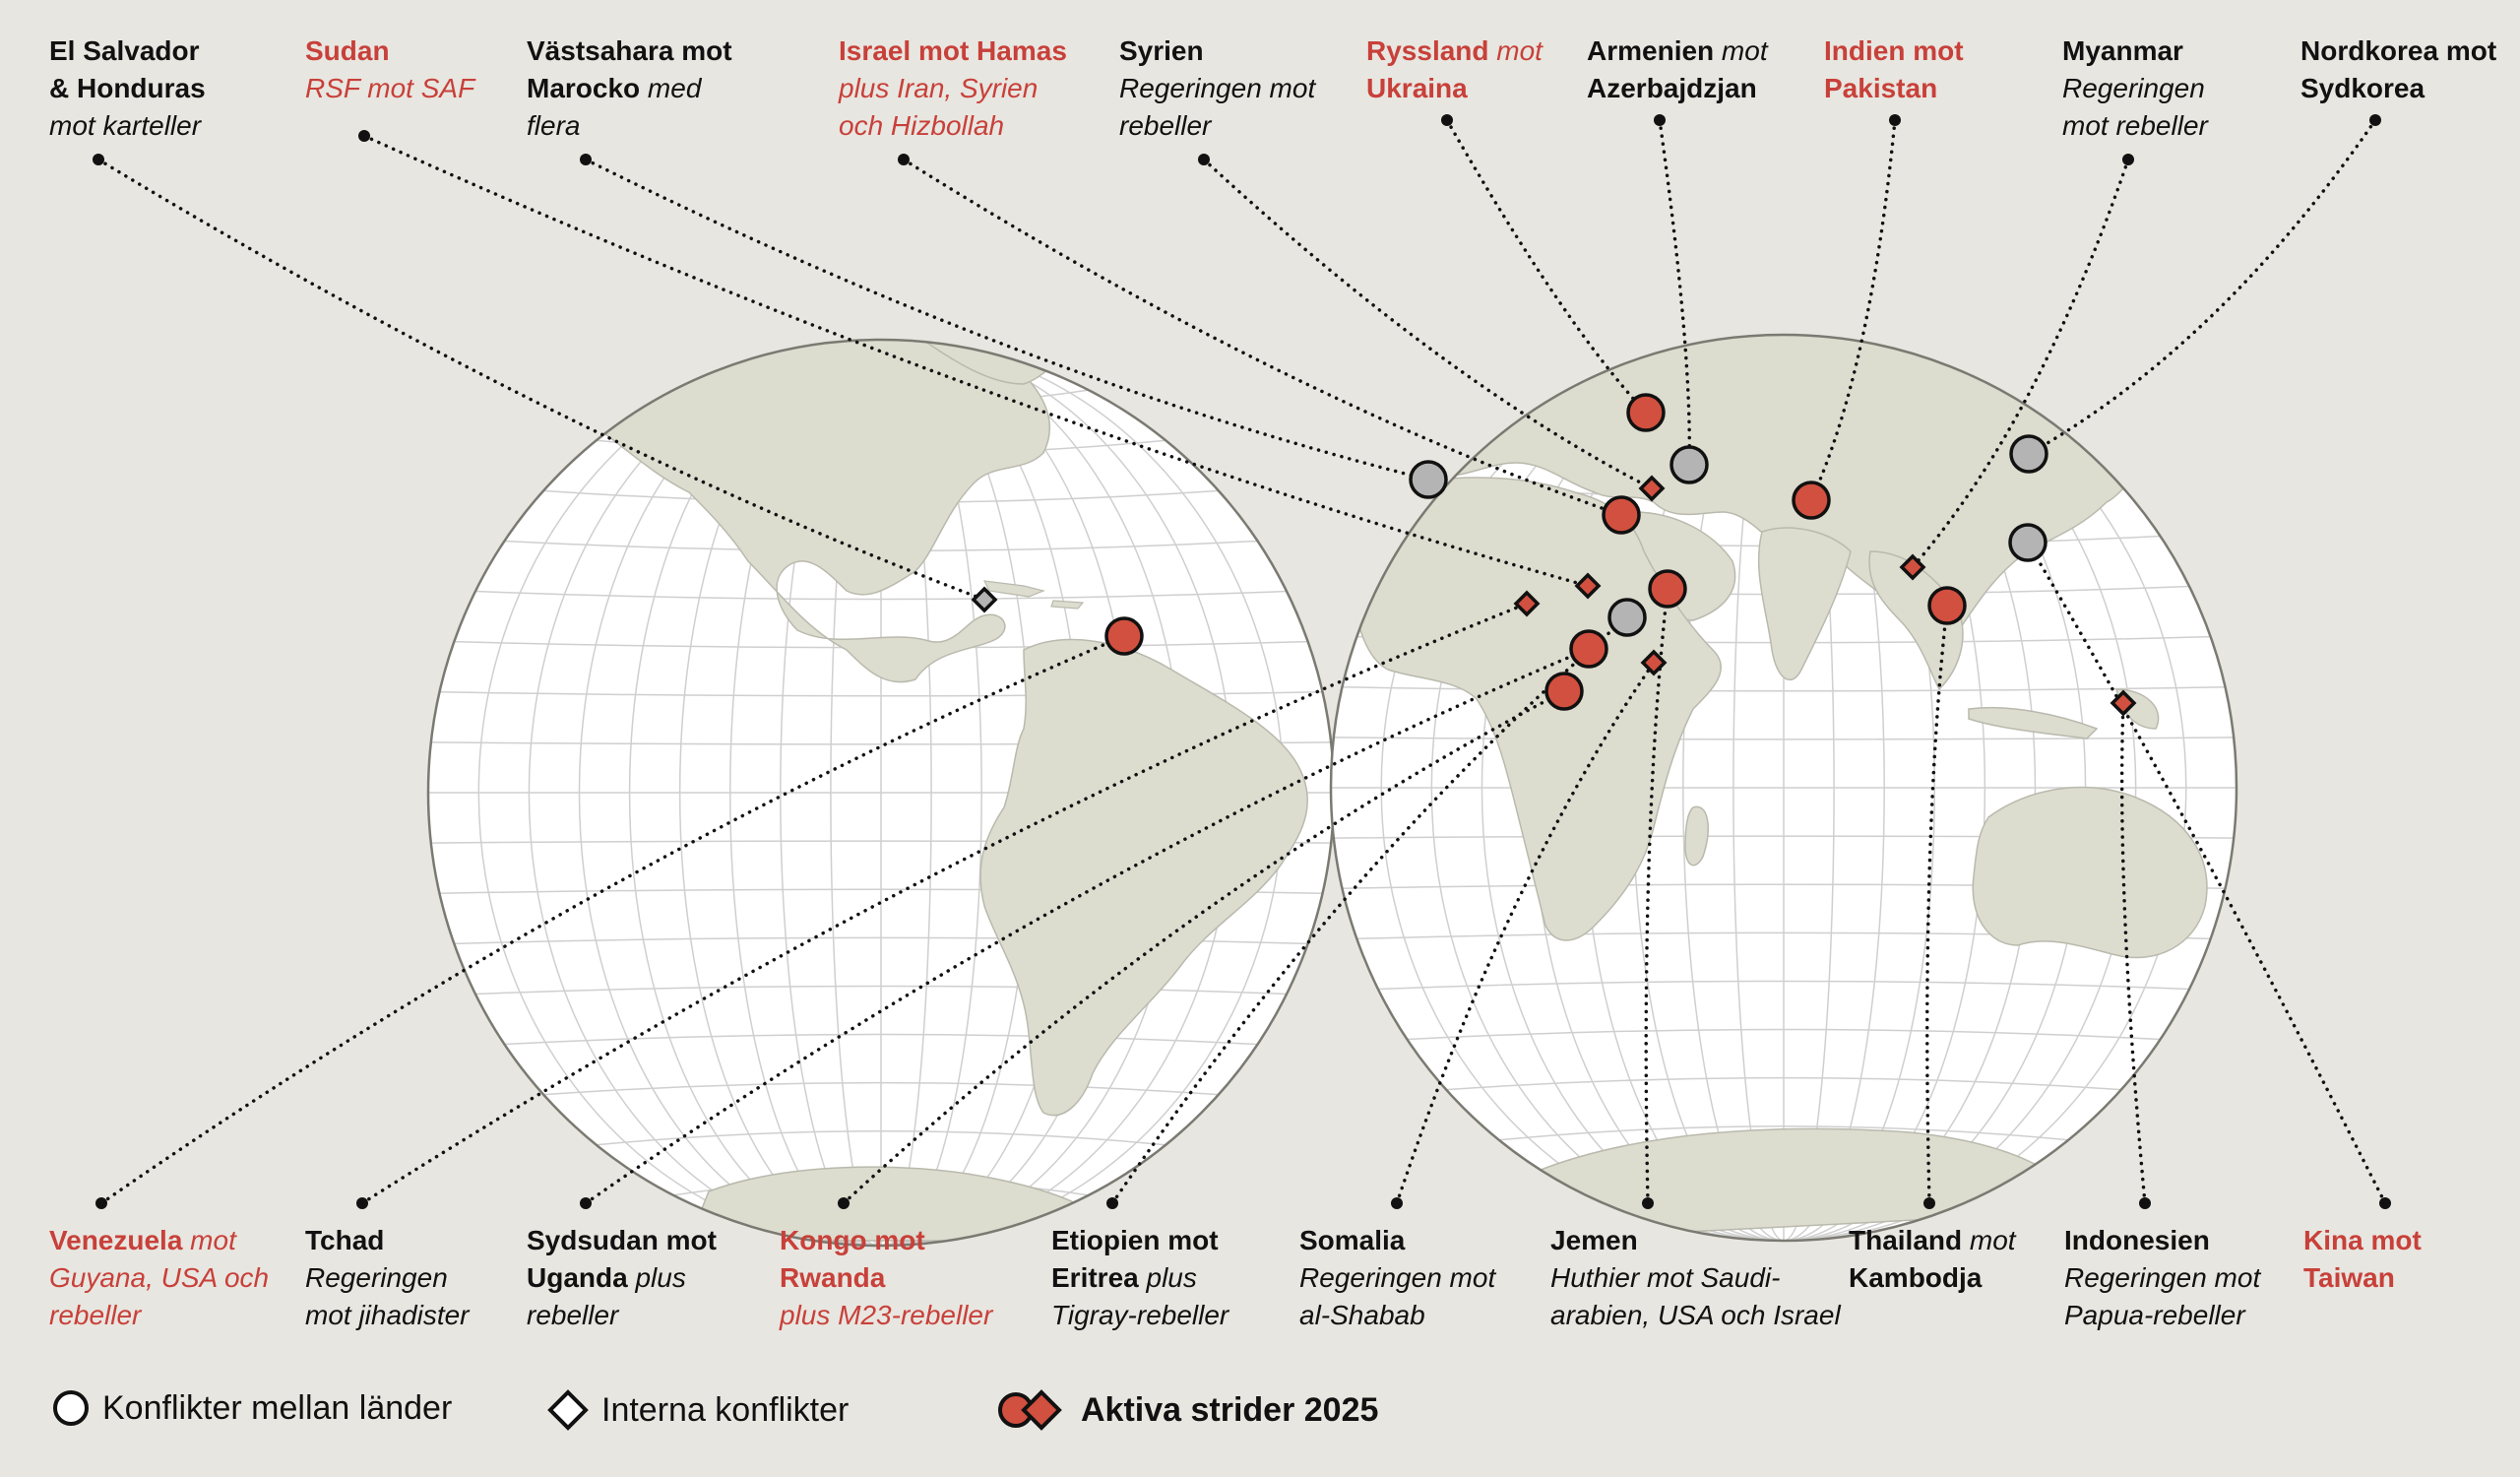 The height and width of the screenshot is (1477, 2520). Describe the element at coordinates (277, 1408) in the screenshot. I see `legend-between-label: Konflikter mellan länder` at that location.